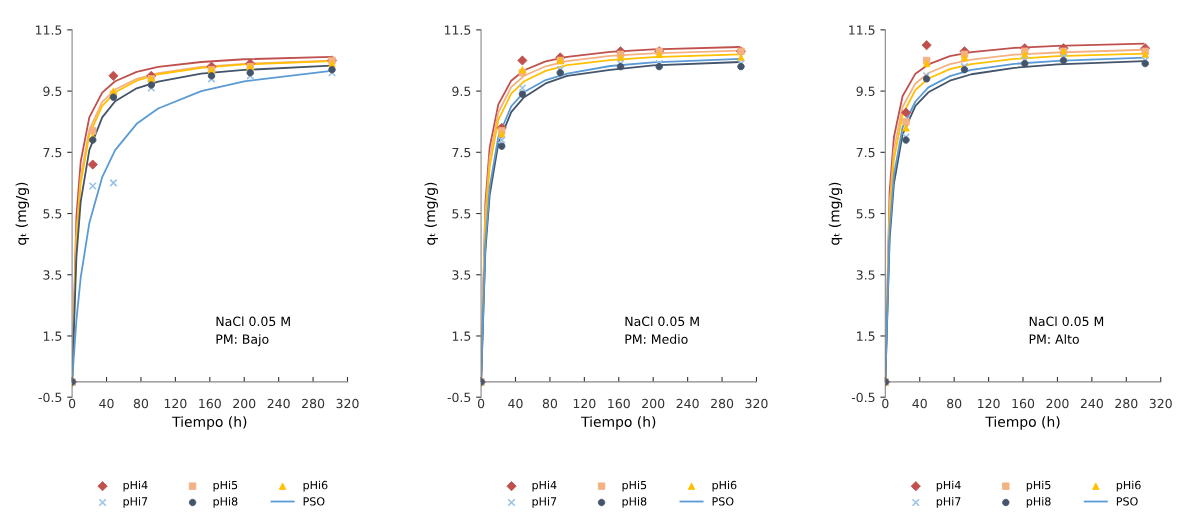 Image resolution: width=1182 pixels, height=524 pixels. I want to click on annotation: NaCl 0.05 M PM: Bajo, so click(253, 331).